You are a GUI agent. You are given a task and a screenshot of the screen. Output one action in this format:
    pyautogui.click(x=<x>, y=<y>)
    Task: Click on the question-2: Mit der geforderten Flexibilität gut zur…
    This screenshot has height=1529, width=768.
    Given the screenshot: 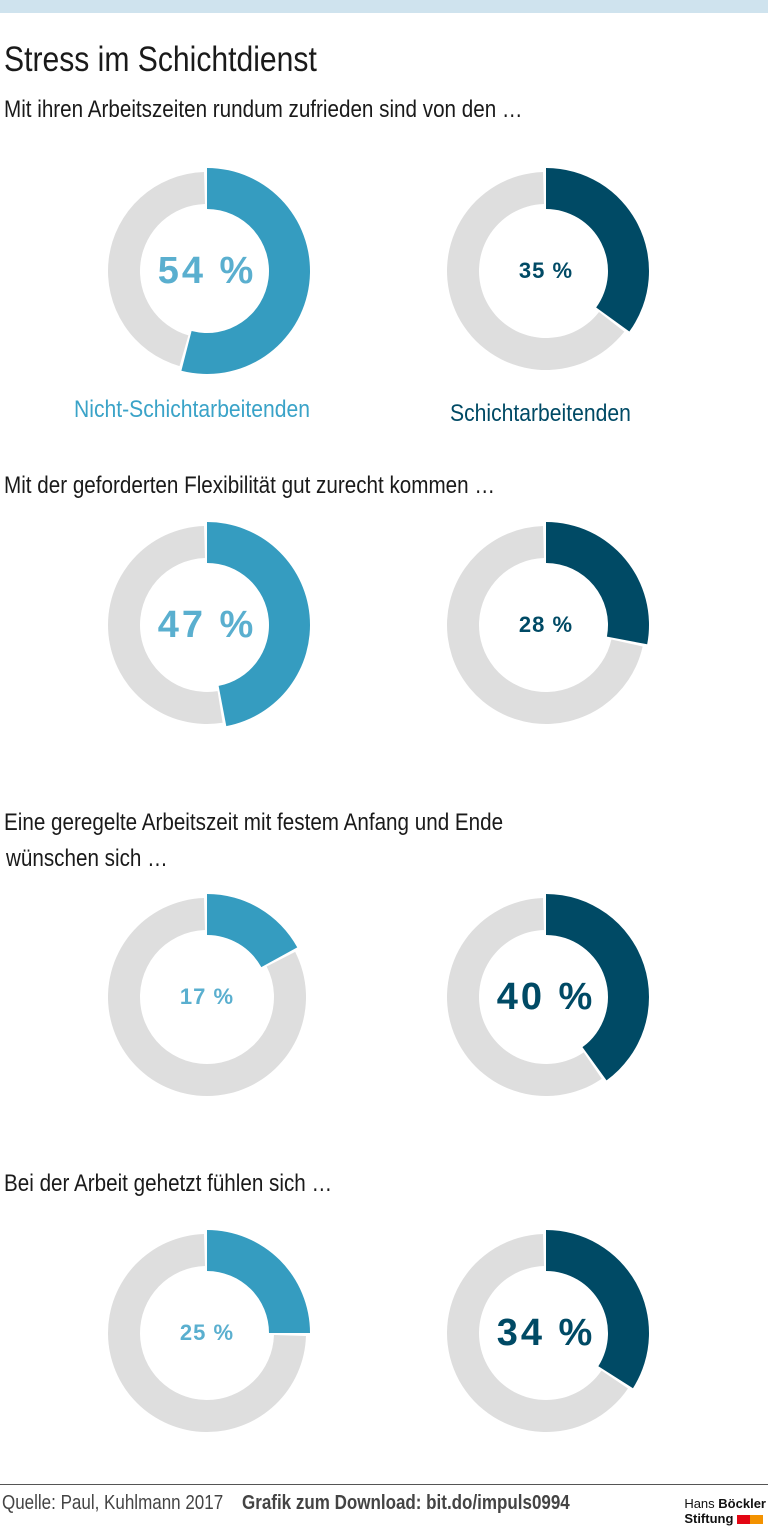 What is the action you would take?
    pyautogui.click(x=249, y=485)
    